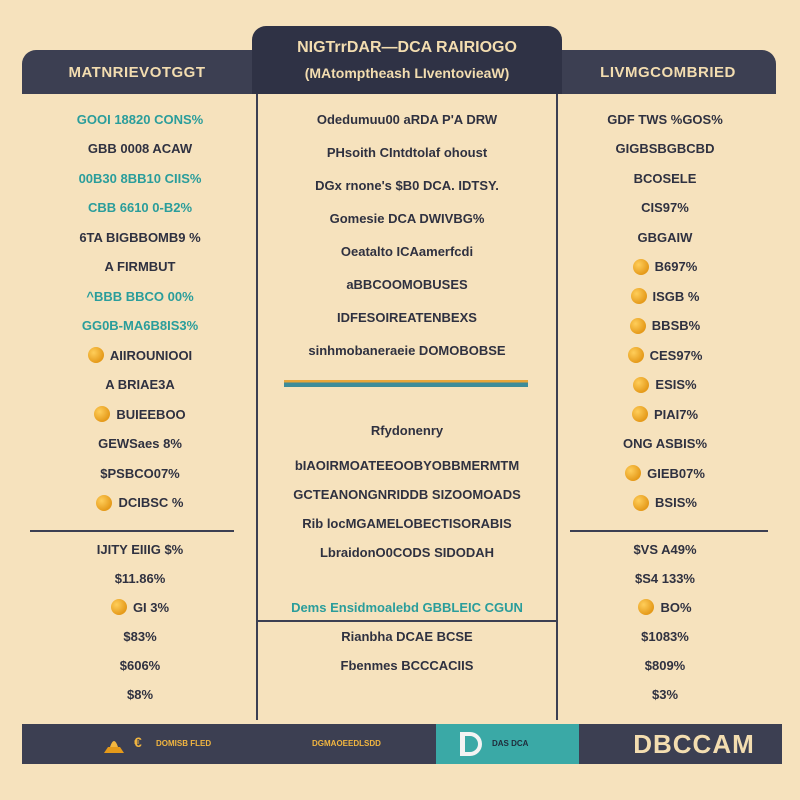 This screenshot has height=800, width=800. Describe the element at coordinates (665, 444) in the screenshot. I see `right-row: ONG ASBIS%` at that location.